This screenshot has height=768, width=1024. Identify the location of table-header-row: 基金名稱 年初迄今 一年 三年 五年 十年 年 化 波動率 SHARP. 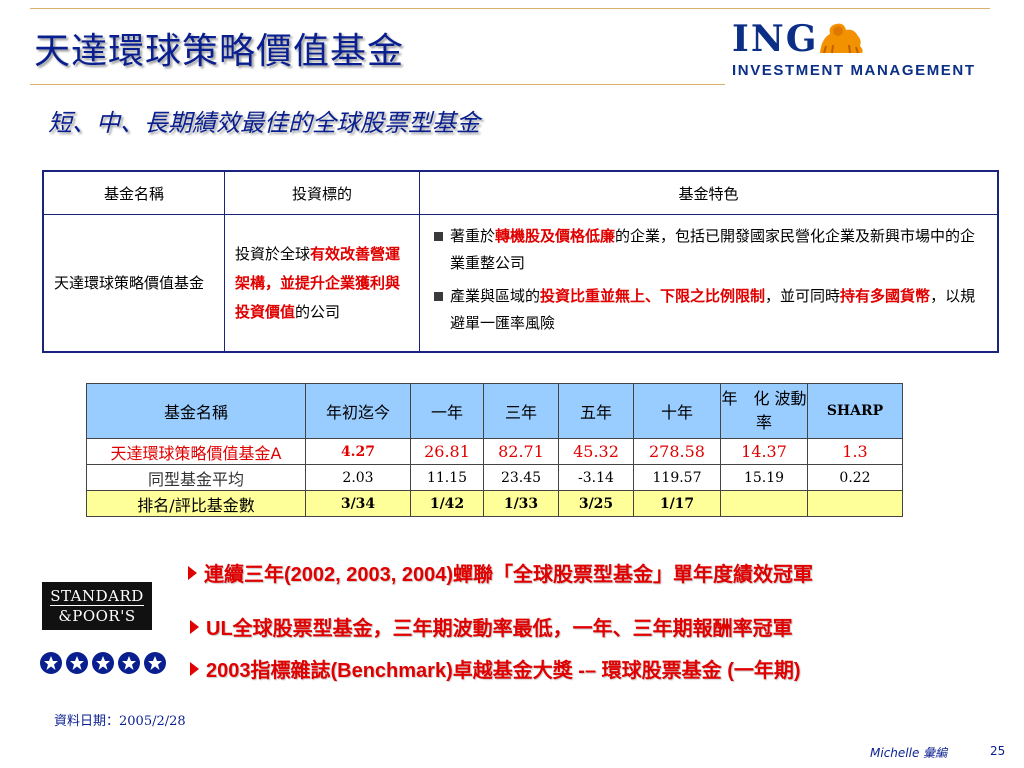
(494, 411).